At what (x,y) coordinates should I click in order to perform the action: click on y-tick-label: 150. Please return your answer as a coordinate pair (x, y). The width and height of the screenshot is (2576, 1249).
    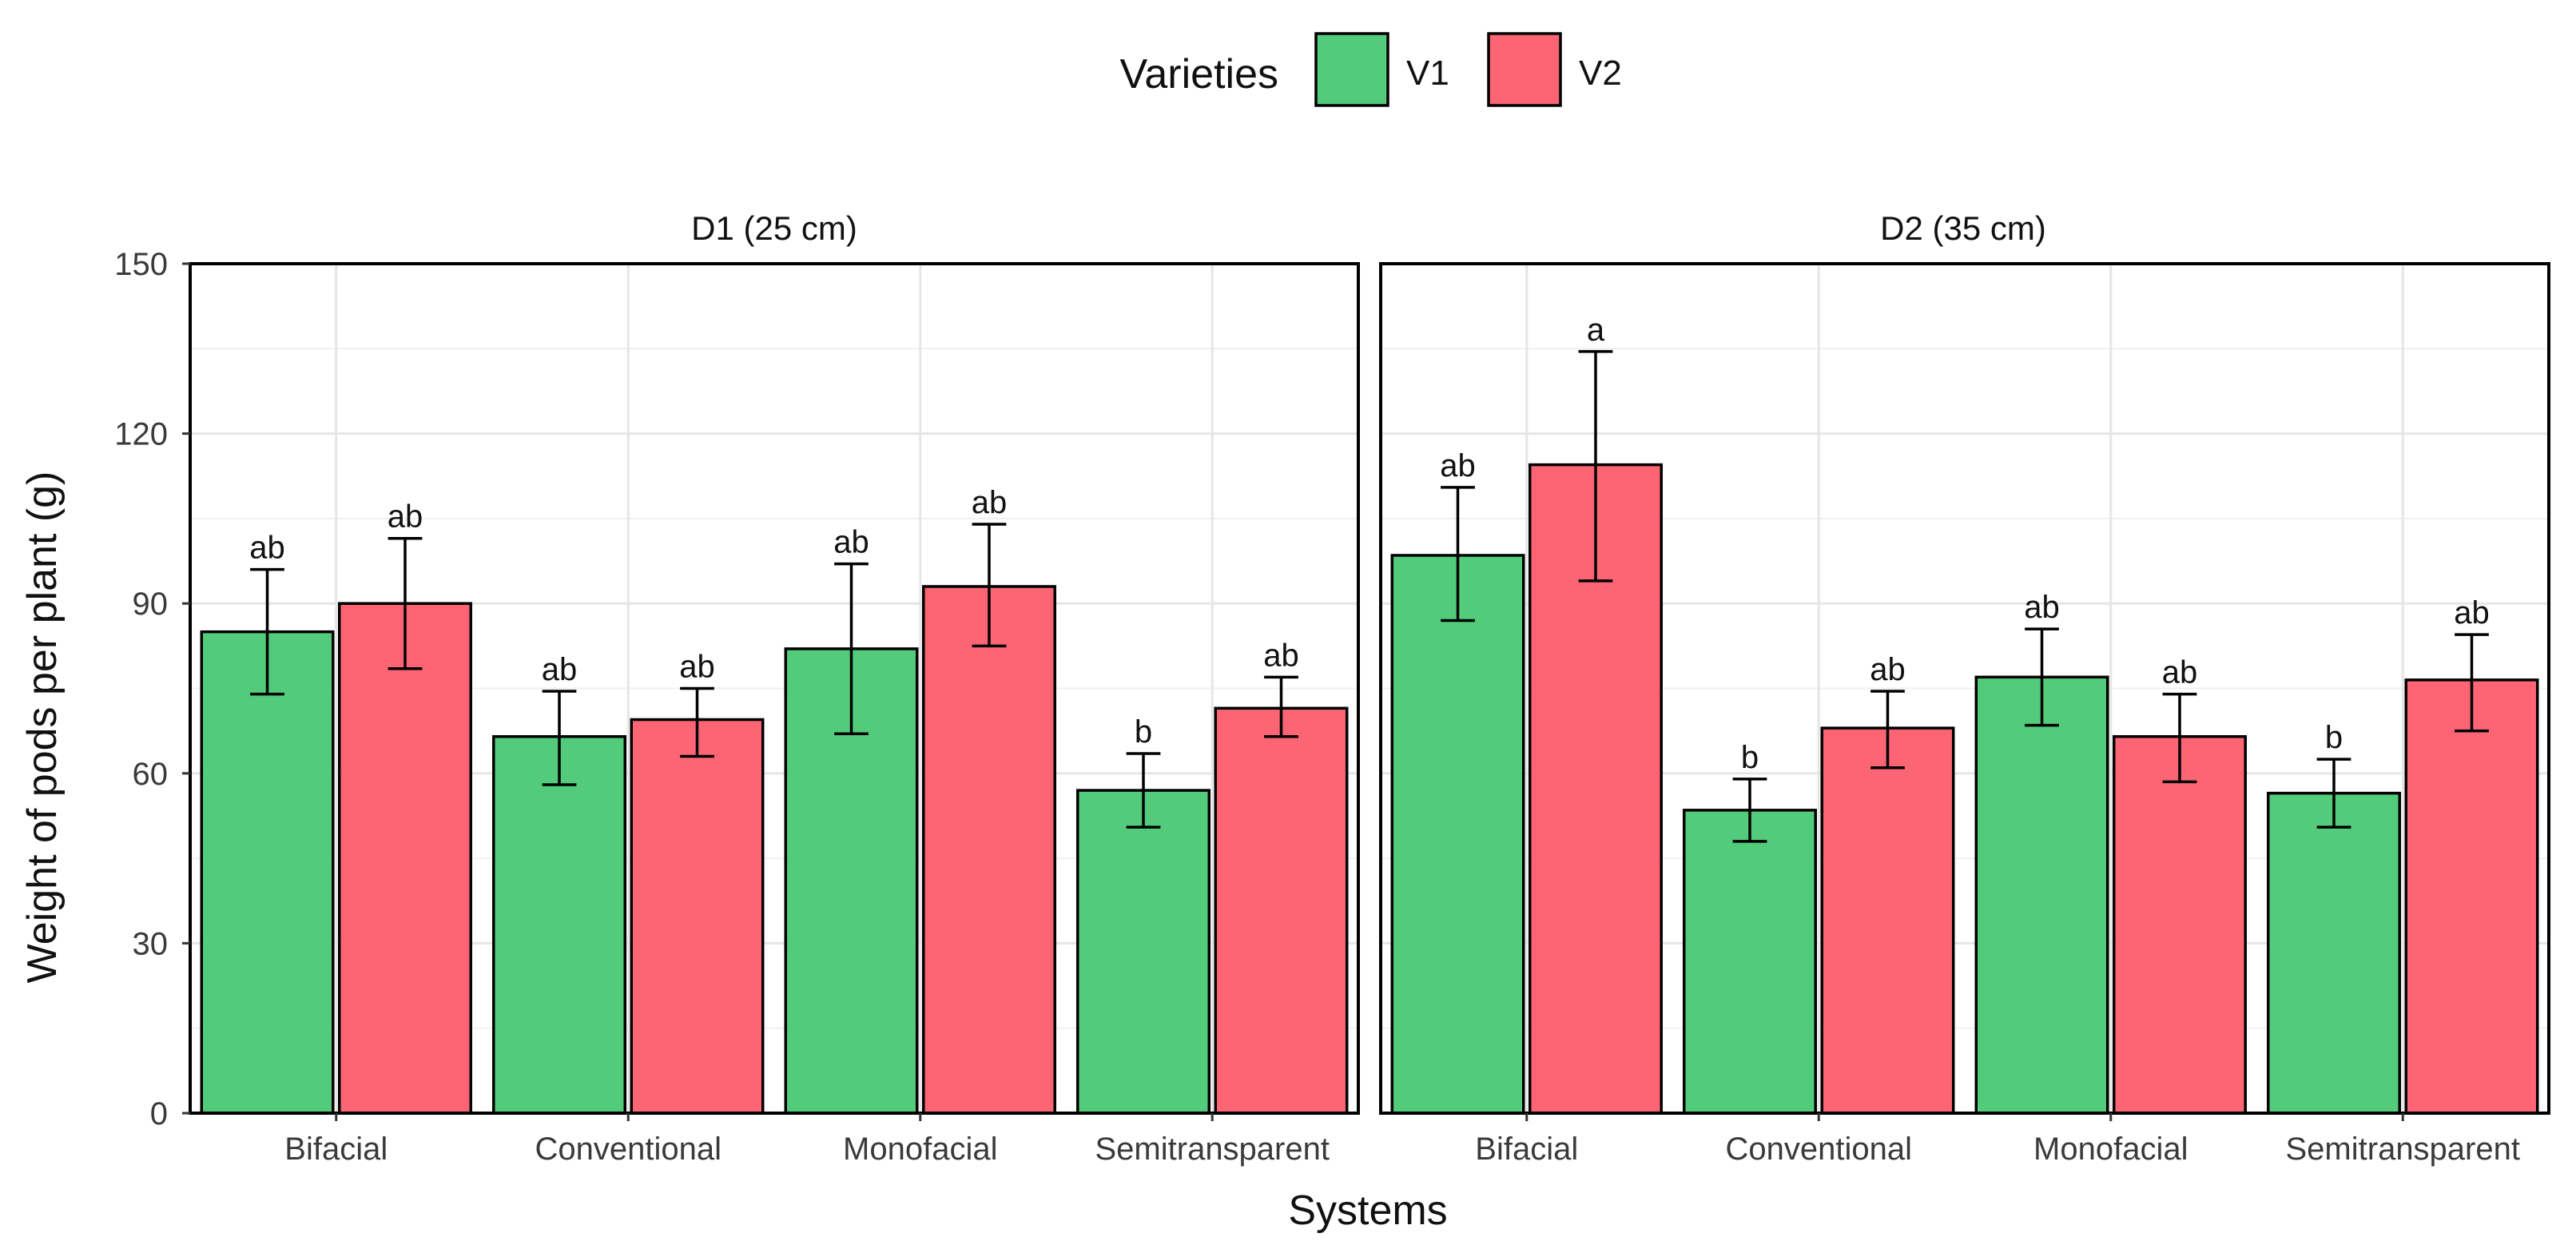
    Looking at the image, I should click on (141, 264).